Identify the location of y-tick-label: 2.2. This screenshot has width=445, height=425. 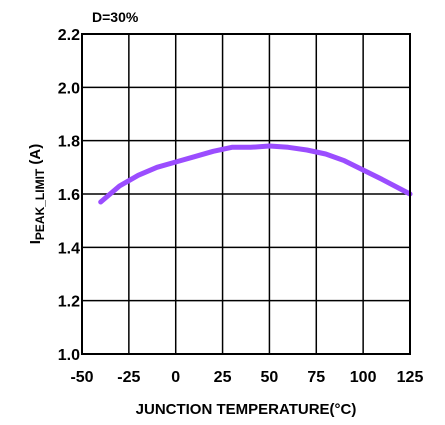
(69, 35).